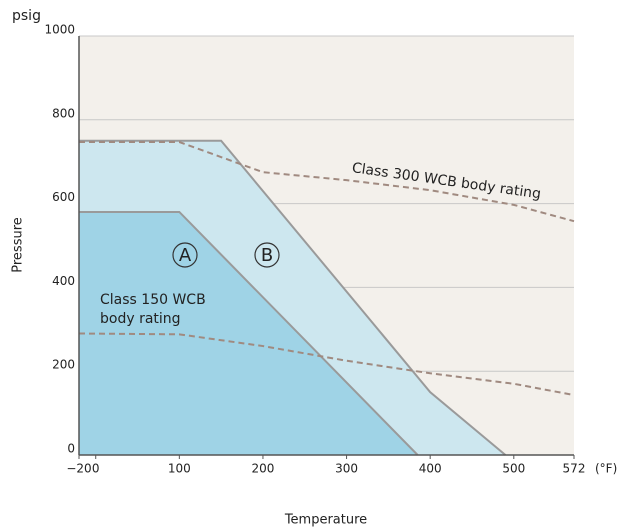 The width and height of the screenshot is (617, 529). What do you see at coordinates (63, 197) in the screenshot?
I see `y-tick-label: 600` at bounding box center [63, 197].